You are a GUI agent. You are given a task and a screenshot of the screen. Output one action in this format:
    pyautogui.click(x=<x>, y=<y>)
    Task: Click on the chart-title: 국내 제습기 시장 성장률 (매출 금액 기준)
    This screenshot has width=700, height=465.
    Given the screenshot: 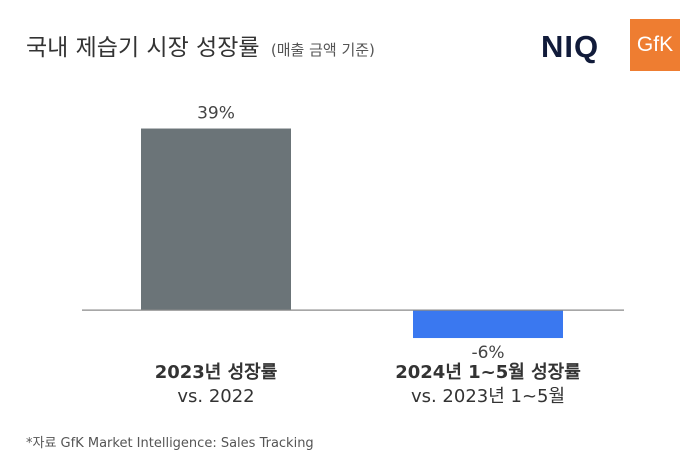 What is the action you would take?
    pyautogui.click(x=200, y=45)
    